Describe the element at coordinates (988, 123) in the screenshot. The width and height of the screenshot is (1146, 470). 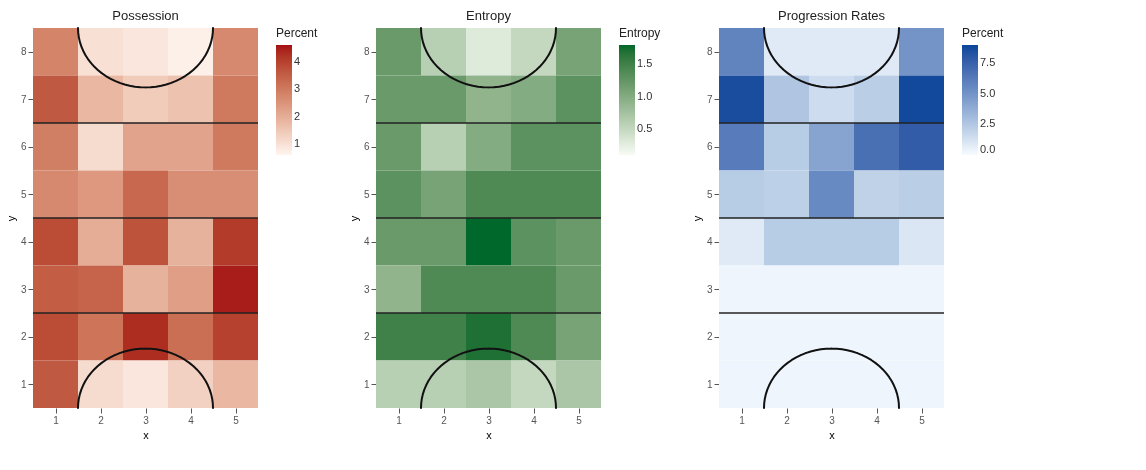
I see `color-bar-label: 2.5` at that location.